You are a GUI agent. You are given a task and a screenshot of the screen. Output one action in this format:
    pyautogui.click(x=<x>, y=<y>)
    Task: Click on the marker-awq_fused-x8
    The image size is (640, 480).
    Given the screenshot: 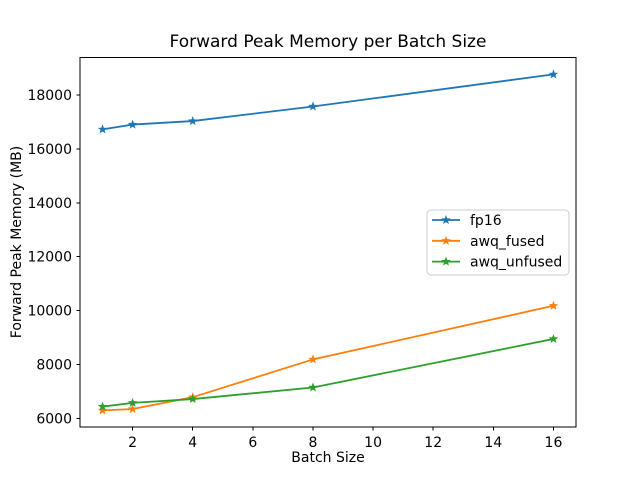 What is the action you would take?
    pyautogui.click(x=313, y=359)
    